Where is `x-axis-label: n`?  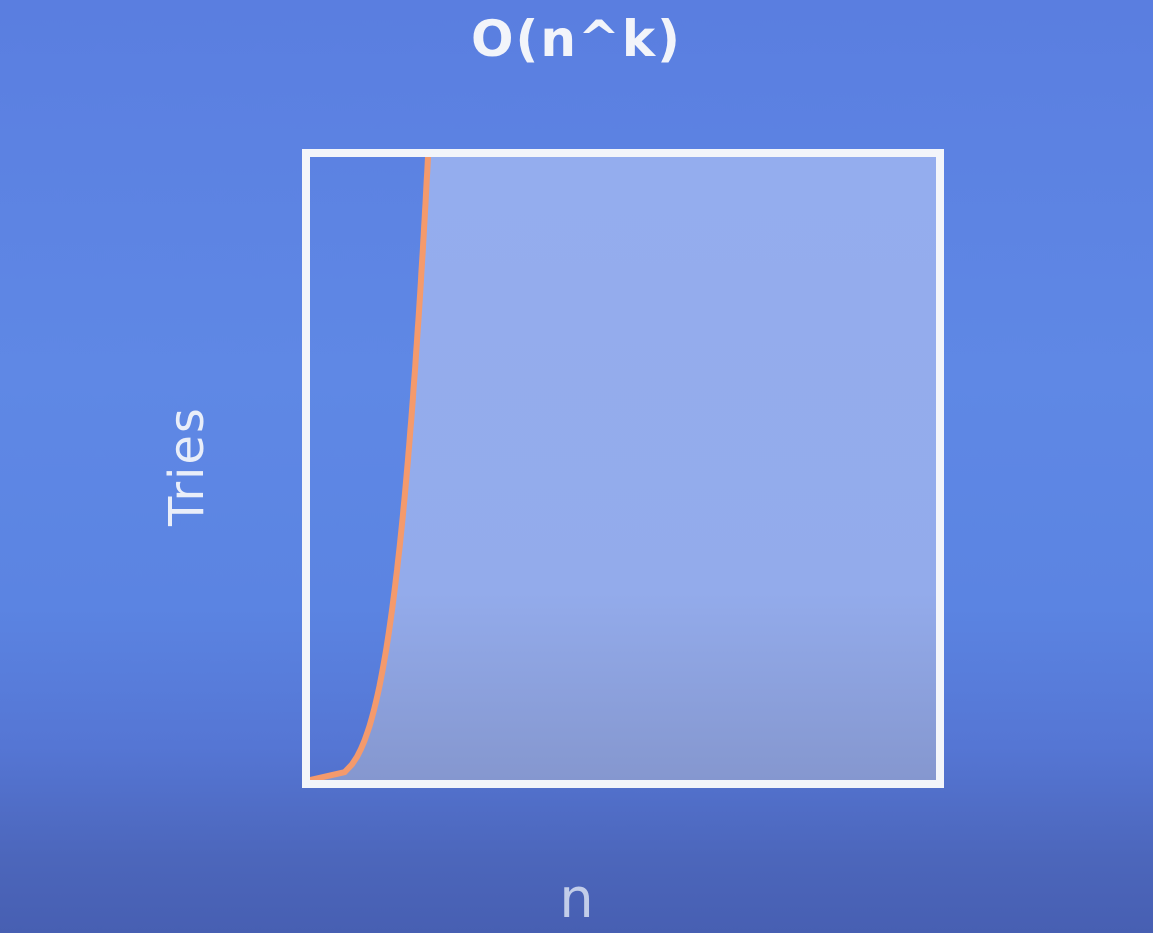
x-axis-label: n is located at coordinates (576, 898).